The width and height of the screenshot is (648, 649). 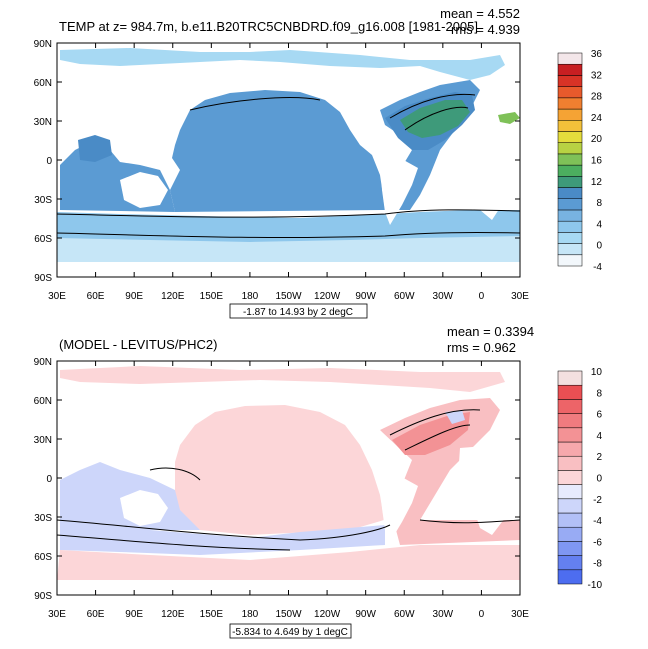 What do you see at coordinates (597, 139) in the screenshot?
I see `colorbar-label: 20` at bounding box center [597, 139].